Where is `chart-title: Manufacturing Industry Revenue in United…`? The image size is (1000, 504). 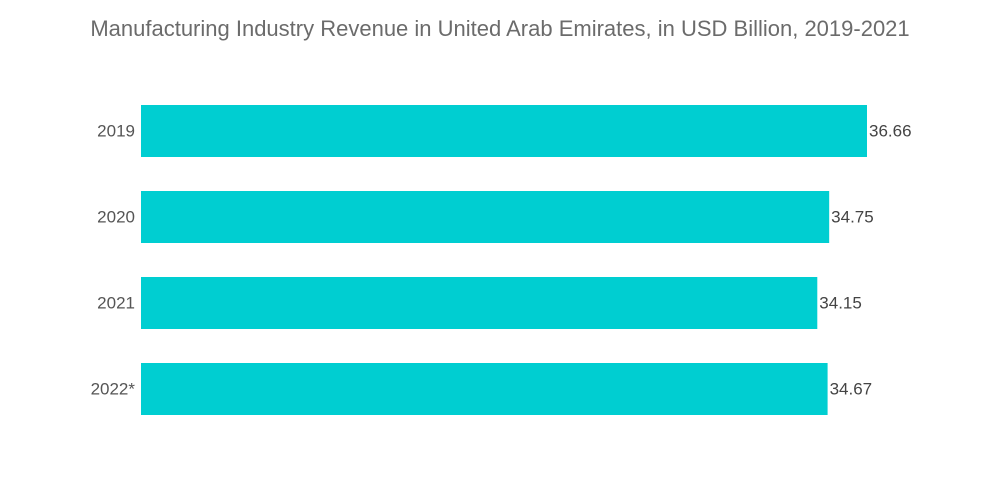
chart-title: Manufacturing Industry Revenue in United… is located at coordinates (500, 28).